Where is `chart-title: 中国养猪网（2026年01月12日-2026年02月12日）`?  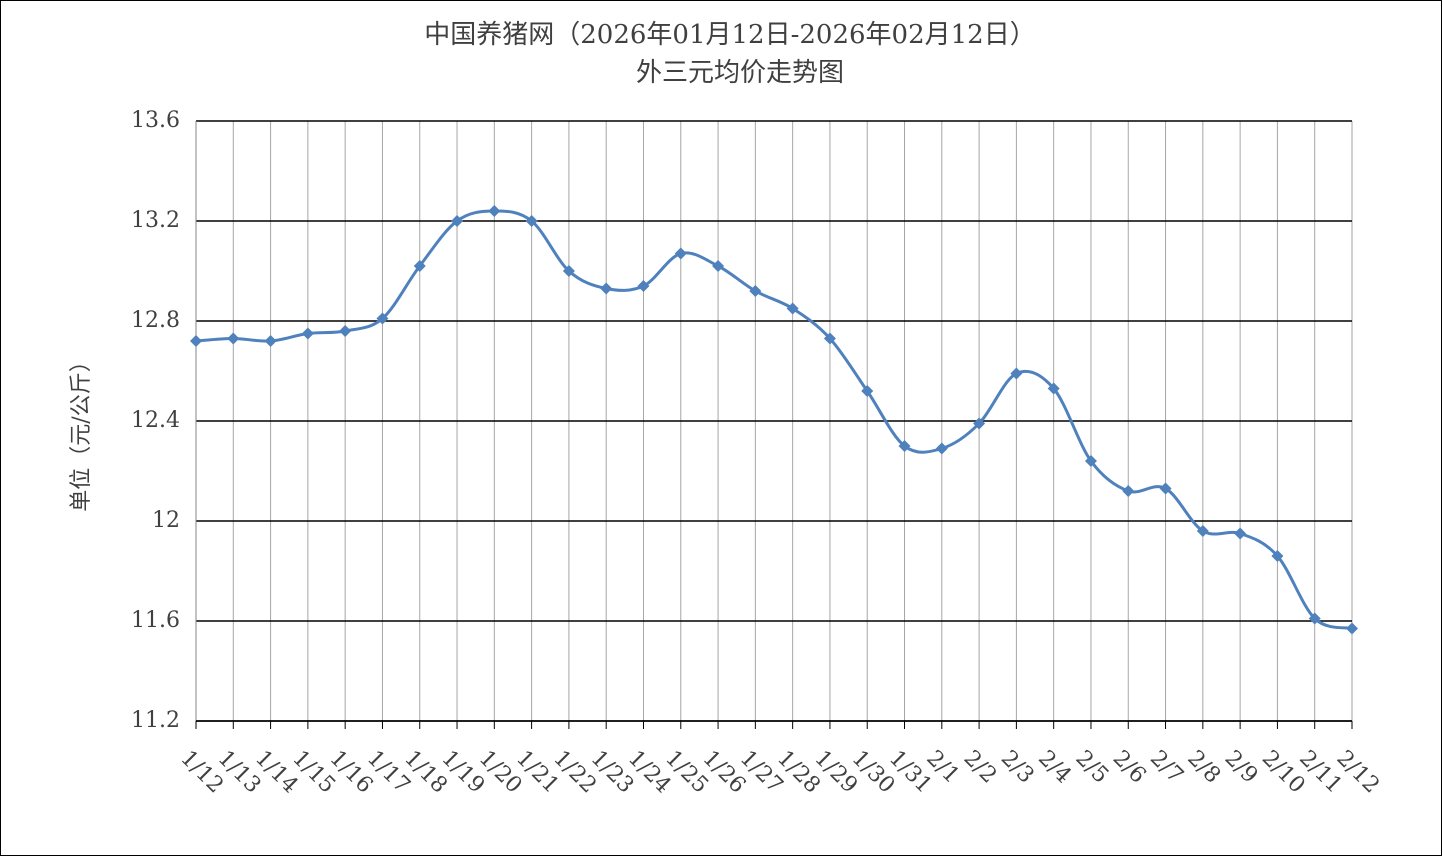 chart-title: 中国养猪网（2026年01月12日-2026年02月12日） is located at coordinates (729, 35).